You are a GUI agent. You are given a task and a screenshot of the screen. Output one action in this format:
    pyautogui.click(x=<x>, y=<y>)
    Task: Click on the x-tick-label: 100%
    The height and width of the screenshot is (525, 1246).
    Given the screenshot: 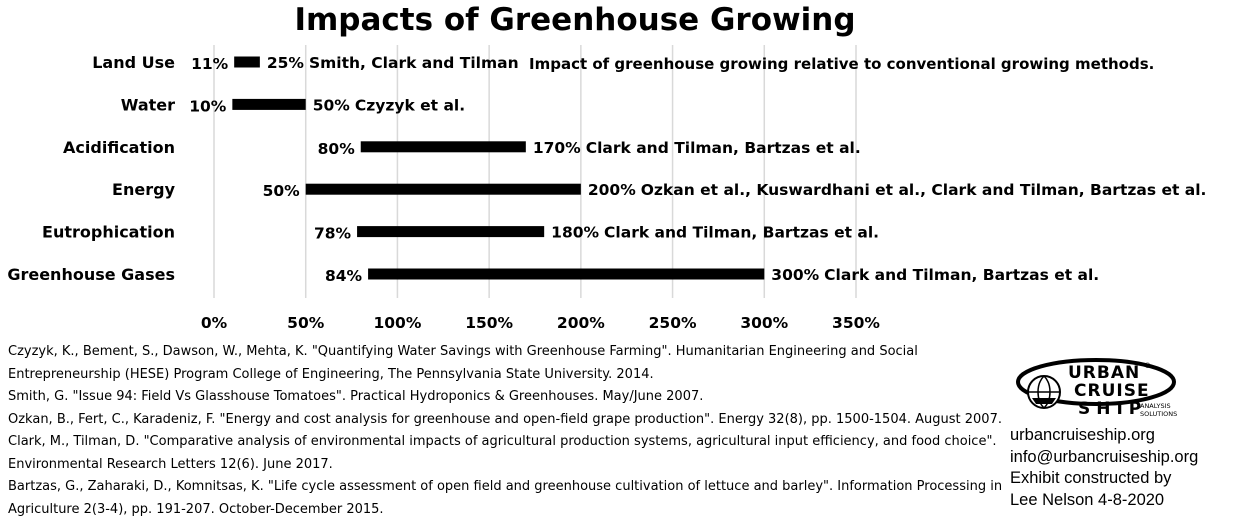 What is the action you would take?
    pyautogui.click(x=397, y=323)
    